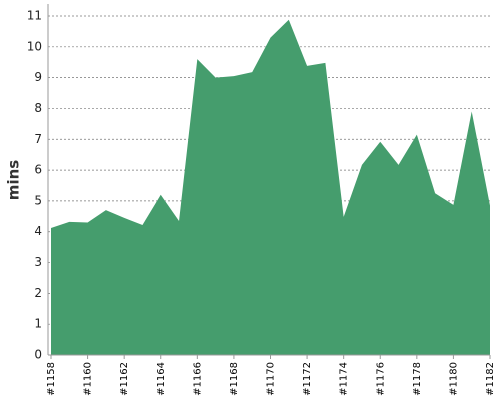 Image resolution: width=500 pixels, height=400 pixels. I want to click on y-tick-label: 10, so click(34, 46).